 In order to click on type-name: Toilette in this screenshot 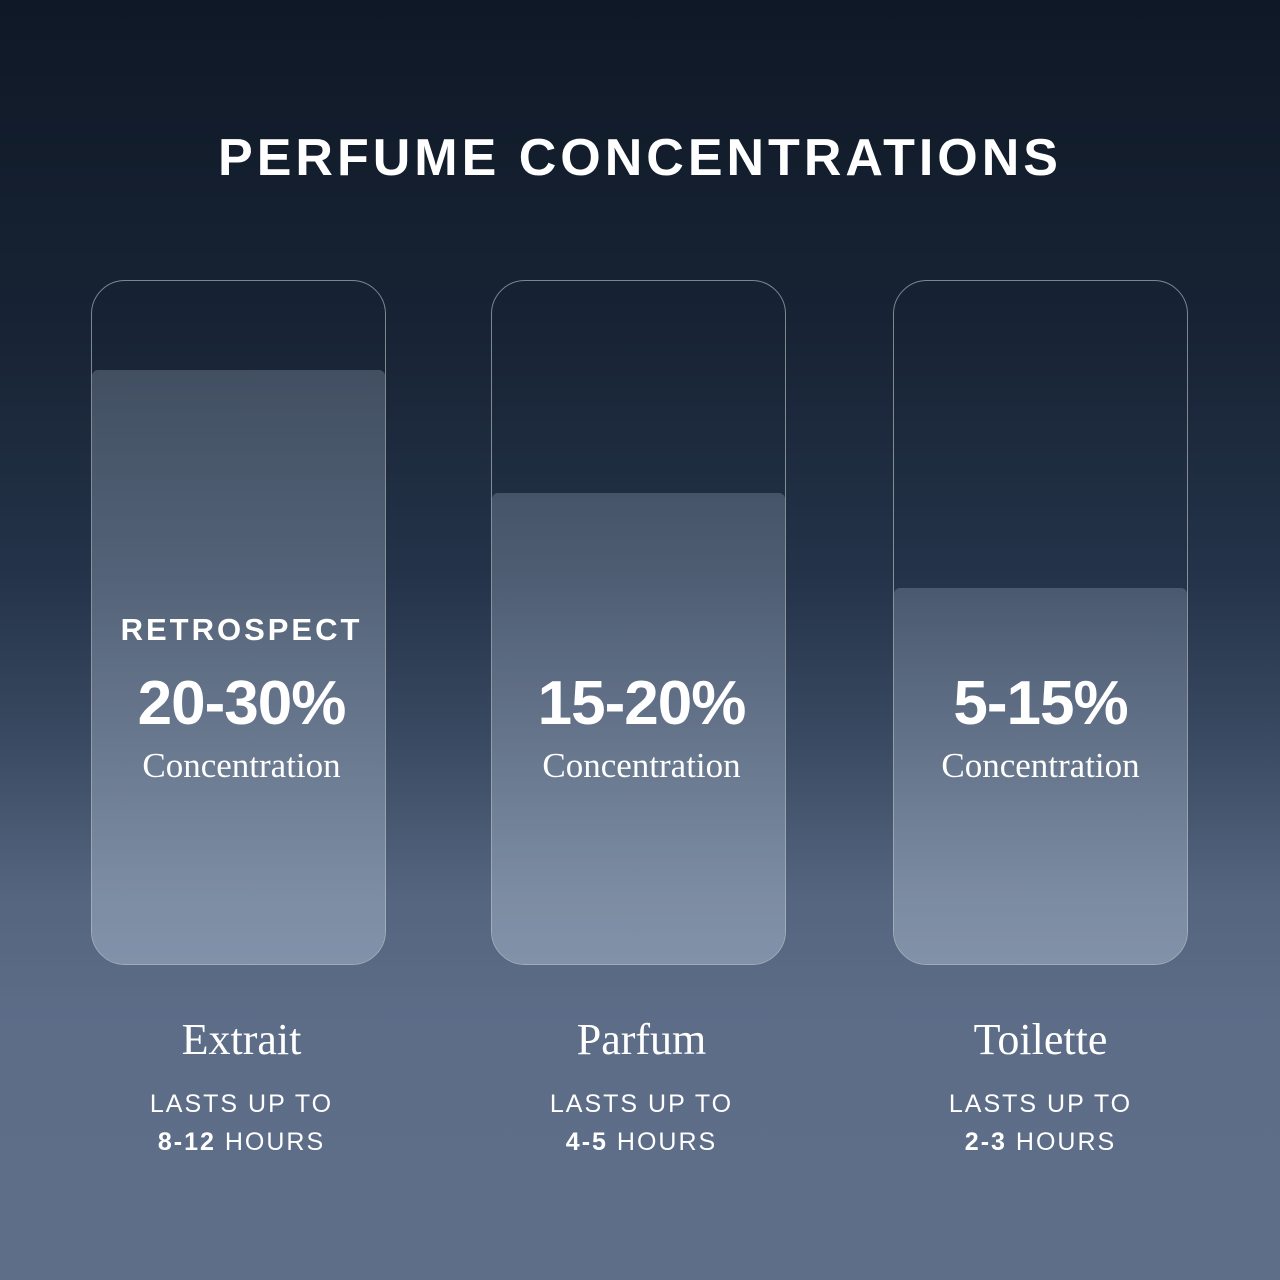, I will do `click(1040, 1039)`.